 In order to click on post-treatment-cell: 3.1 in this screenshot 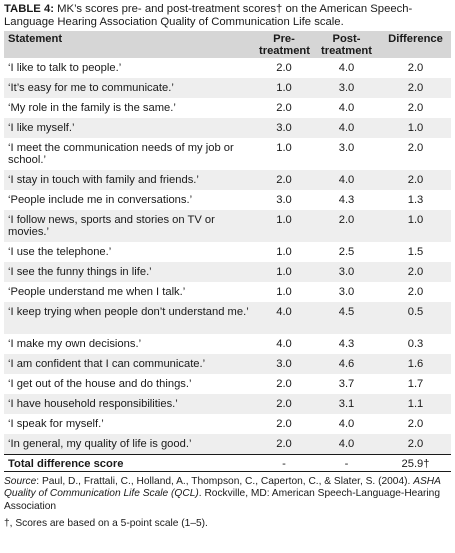, I will do `click(346, 404)`.